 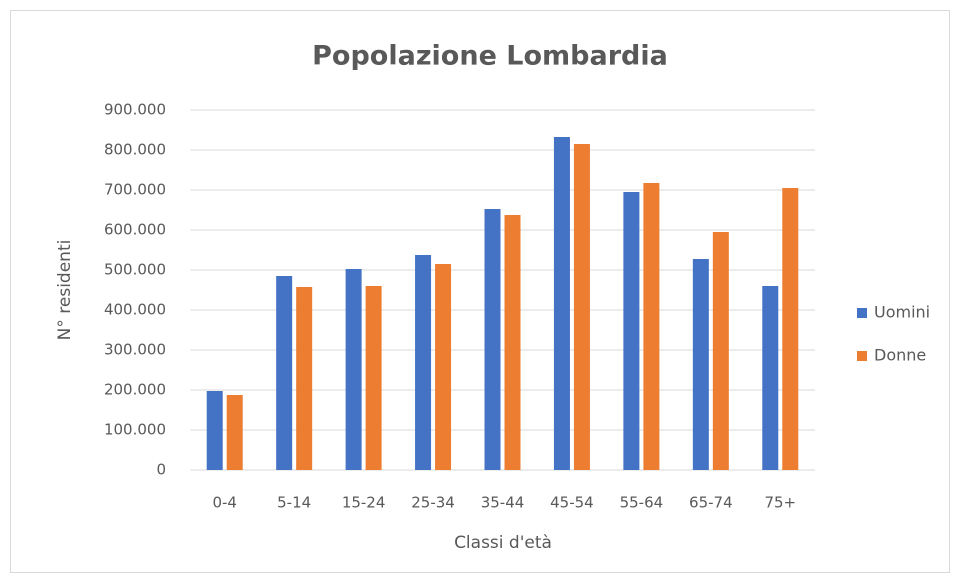 What do you see at coordinates (135, 310) in the screenshot?
I see `y-tick-label: 400.000` at bounding box center [135, 310].